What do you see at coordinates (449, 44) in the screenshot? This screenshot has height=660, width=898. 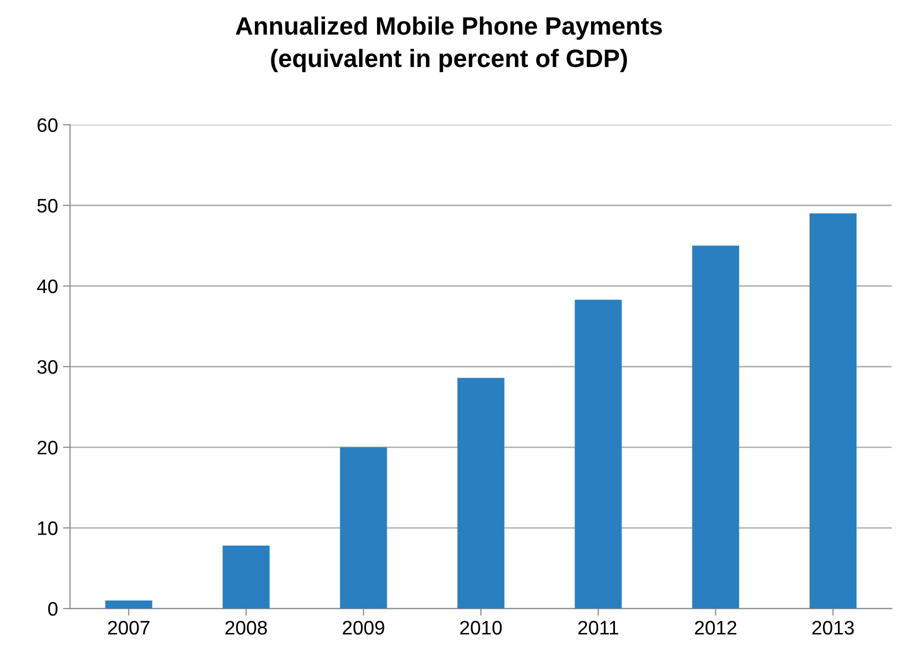 I see `chart-title: Annualized Mobile Phone Payments (equivalent in percent of GDP)` at bounding box center [449, 44].